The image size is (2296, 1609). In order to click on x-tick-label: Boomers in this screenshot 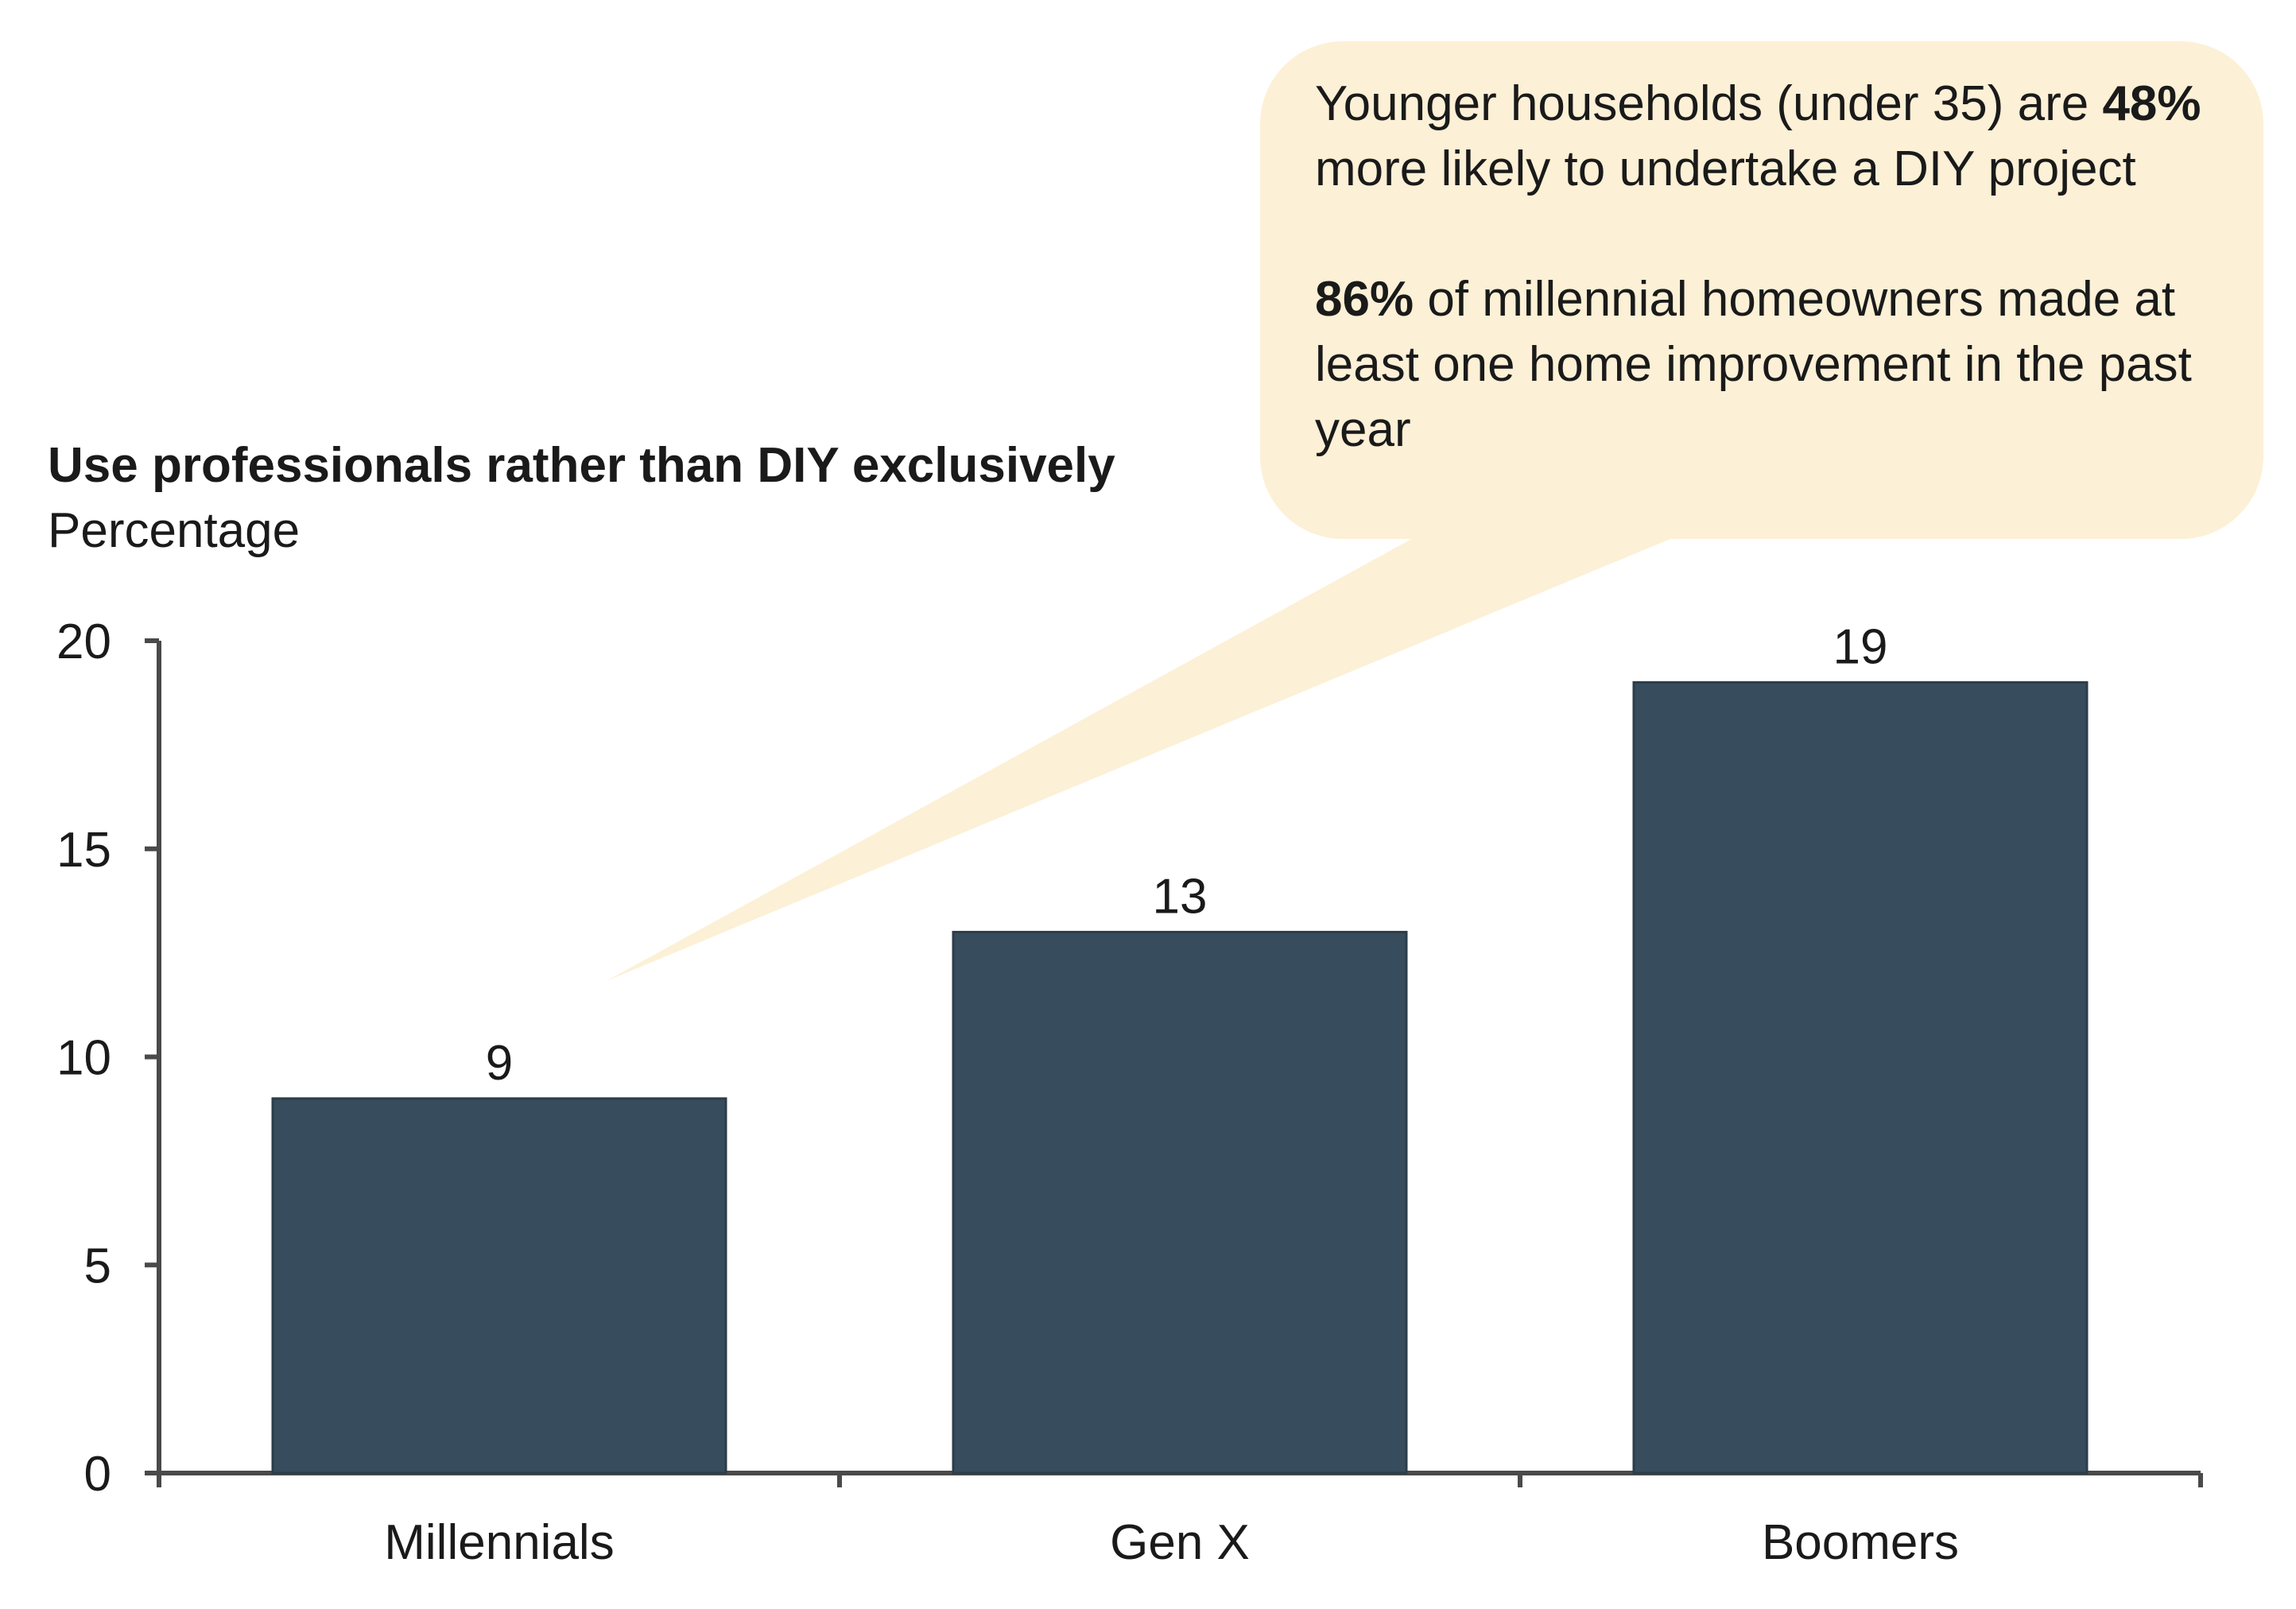, I will do `click(1861, 1543)`.